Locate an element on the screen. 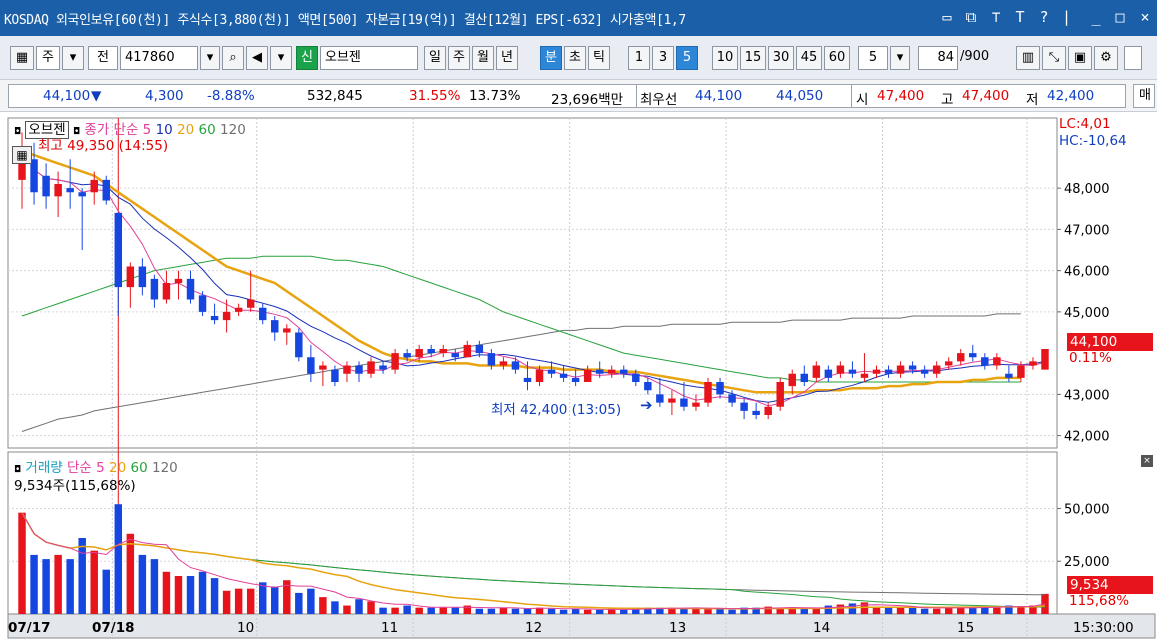  interval-3: 3 is located at coordinates (663, 58).